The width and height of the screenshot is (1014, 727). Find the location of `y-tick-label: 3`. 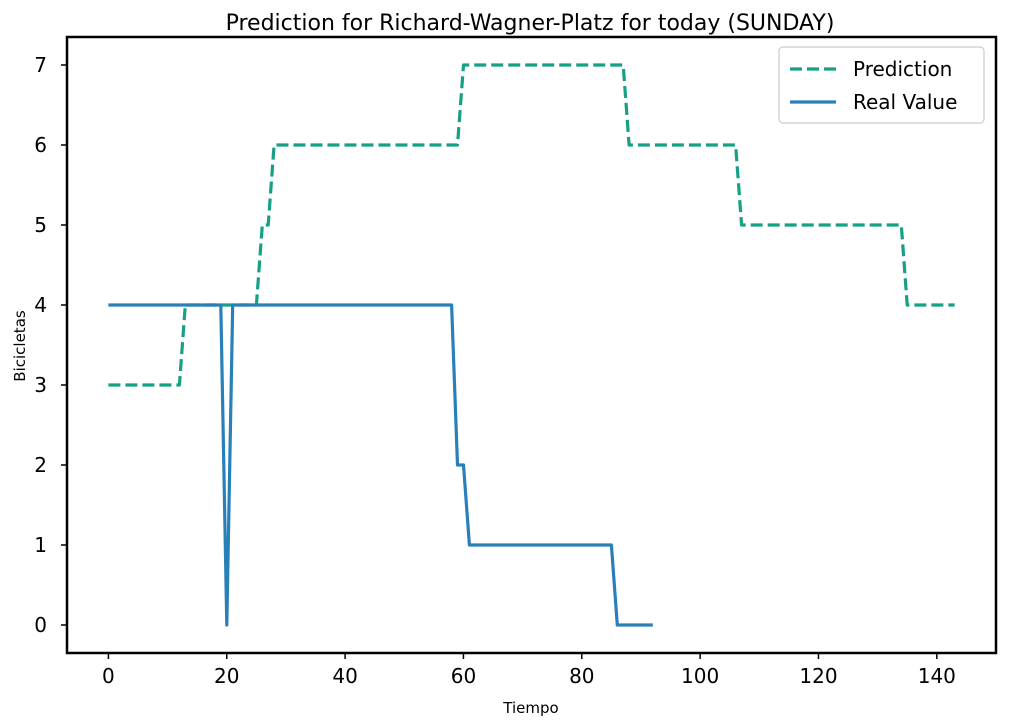

y-tick-label: 3 is located at coordinates (40, 385).